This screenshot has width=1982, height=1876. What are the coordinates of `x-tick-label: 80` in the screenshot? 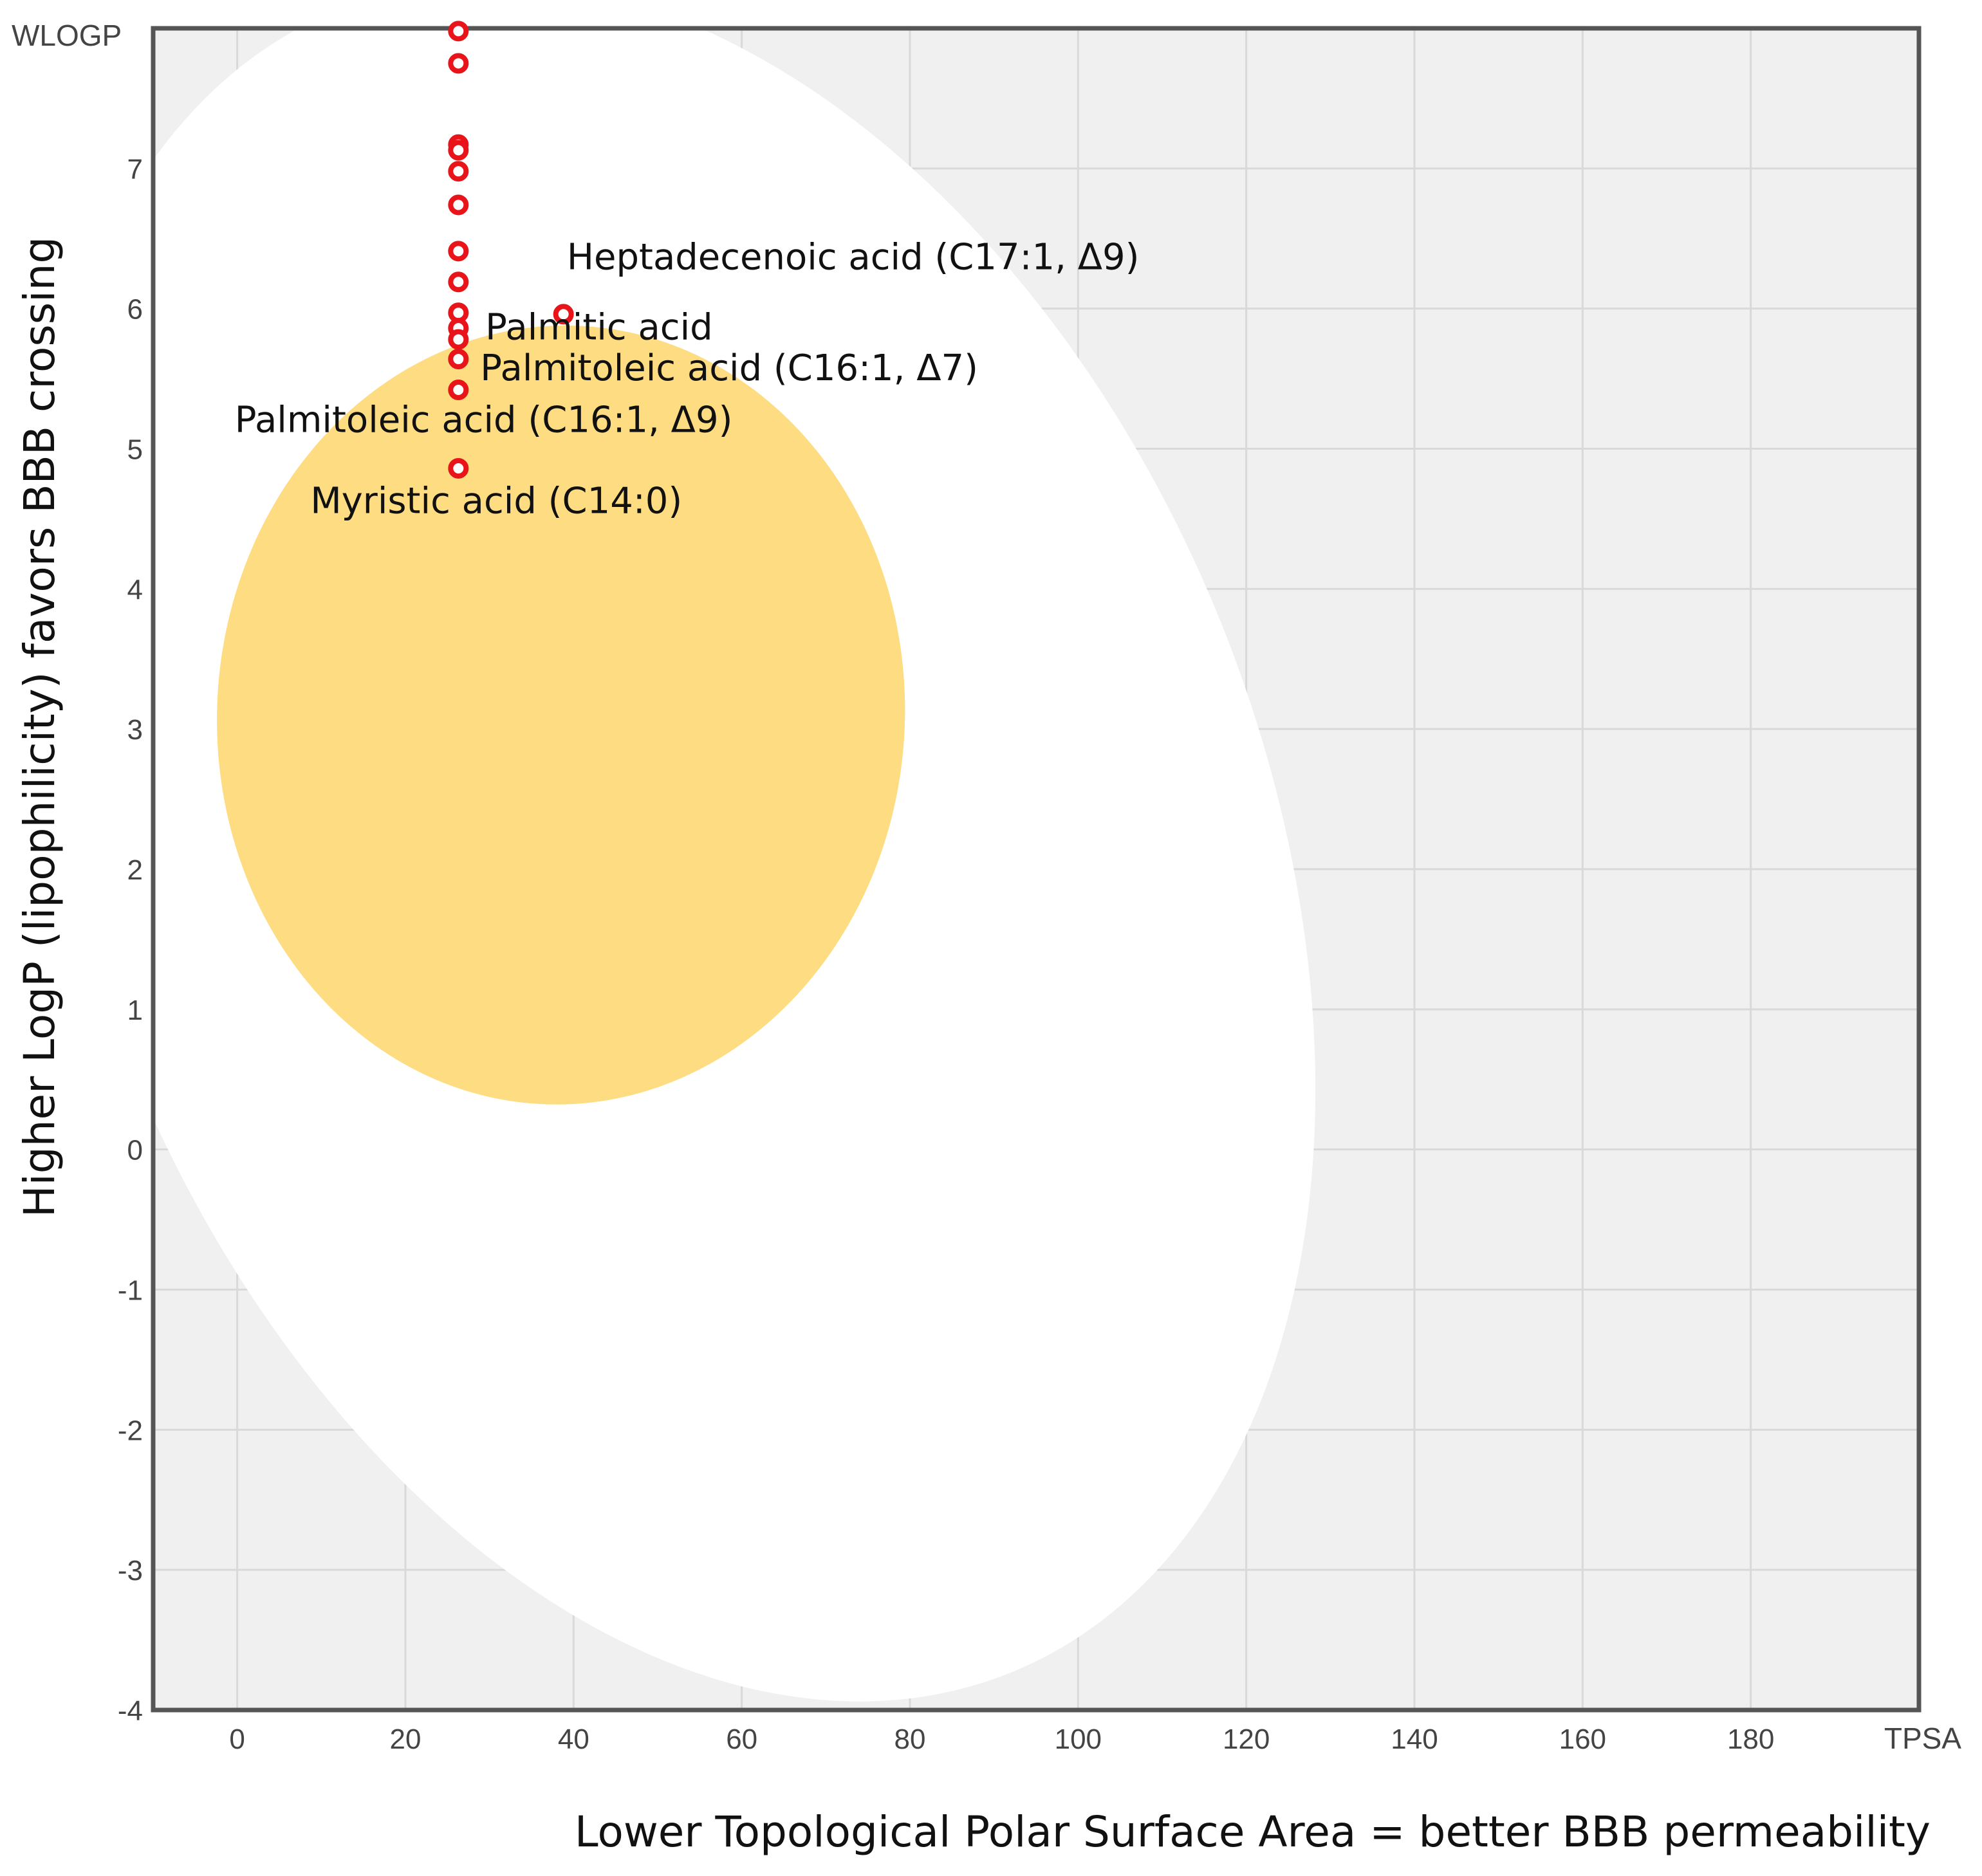 It's located at (910, 1739).